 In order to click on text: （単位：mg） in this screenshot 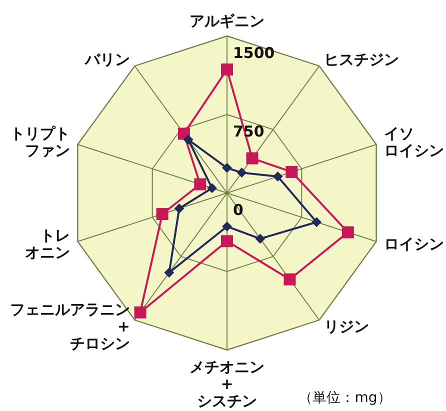, I will do `click(345, 398)`.